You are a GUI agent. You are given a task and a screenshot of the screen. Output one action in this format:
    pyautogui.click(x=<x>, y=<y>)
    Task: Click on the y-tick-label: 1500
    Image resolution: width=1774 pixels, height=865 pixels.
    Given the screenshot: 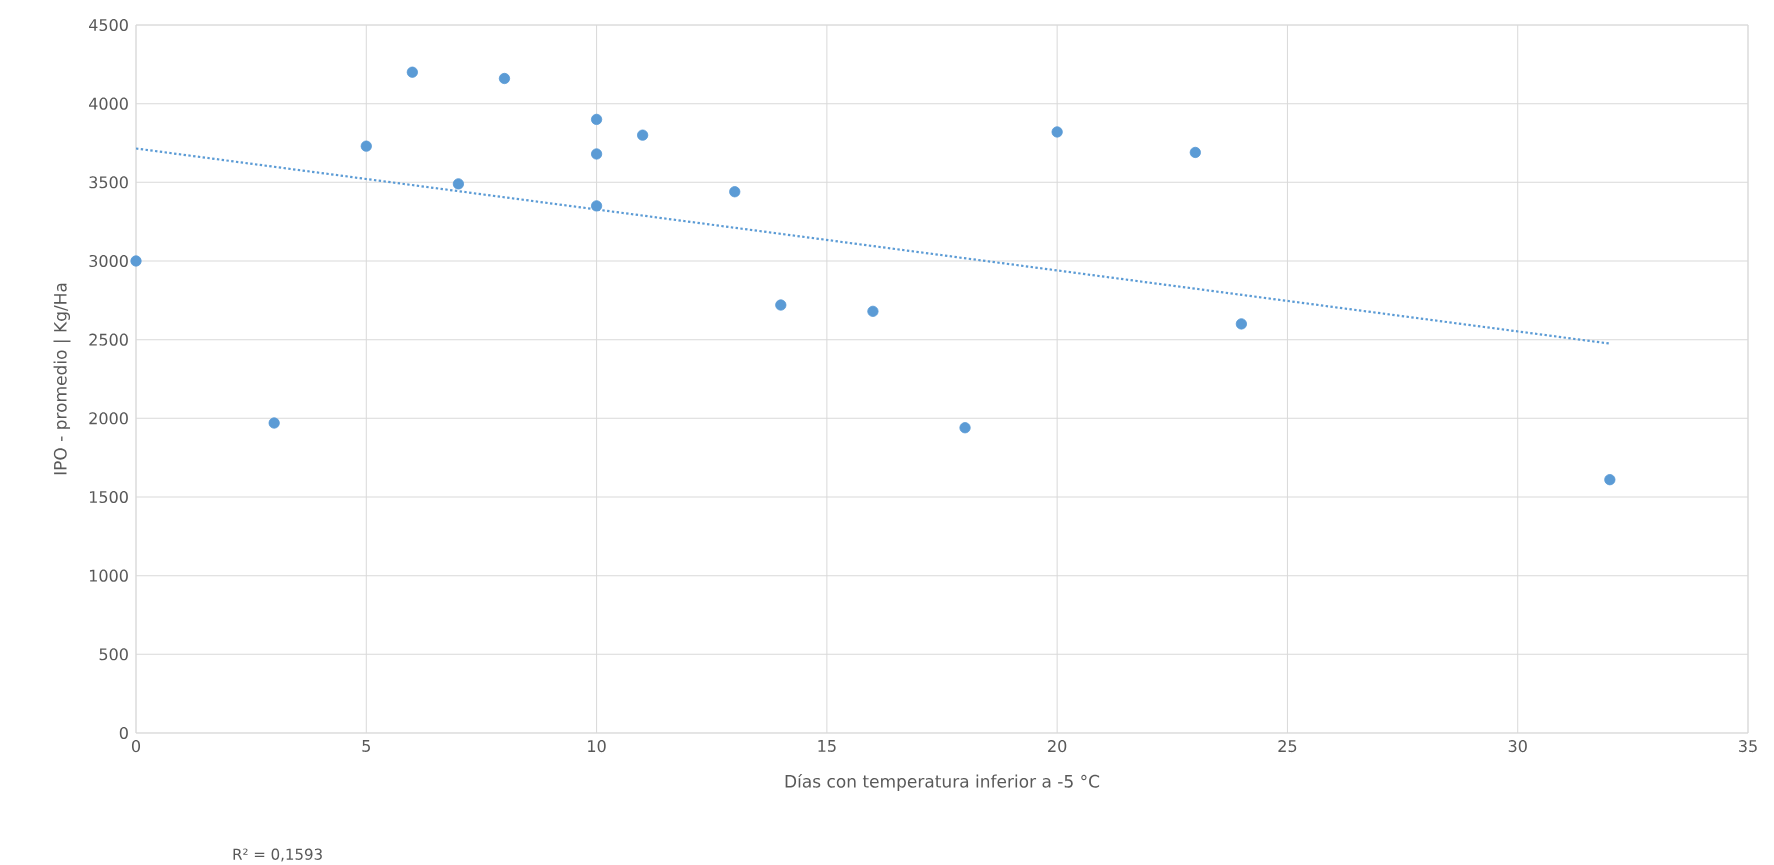 What is the action you would take?
    pyautogui.click(x=108, y=497)
    